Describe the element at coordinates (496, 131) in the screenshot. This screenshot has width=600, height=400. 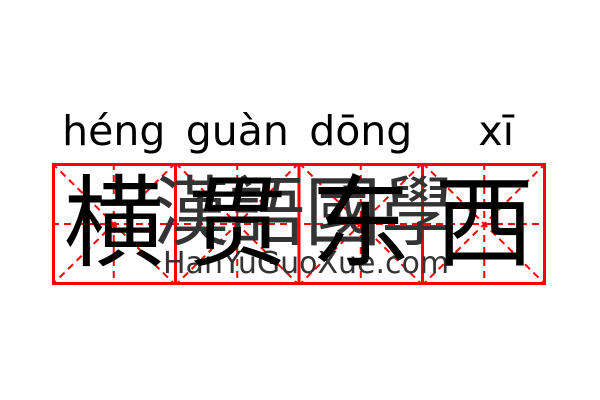
I see `pinyin-syllable-xi: xī` at that location.